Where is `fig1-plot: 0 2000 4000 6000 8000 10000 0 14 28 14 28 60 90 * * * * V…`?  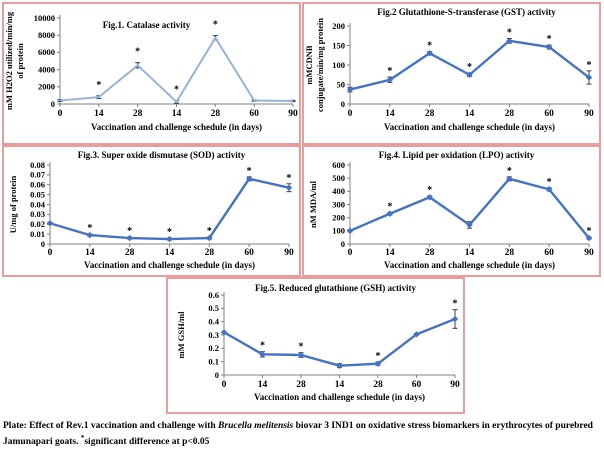 fig1-plot: 0 2000 4000 6000 8000 10000 0 14 28 14 28 60 90 * * * * V… is located at coordinates (151, 71).